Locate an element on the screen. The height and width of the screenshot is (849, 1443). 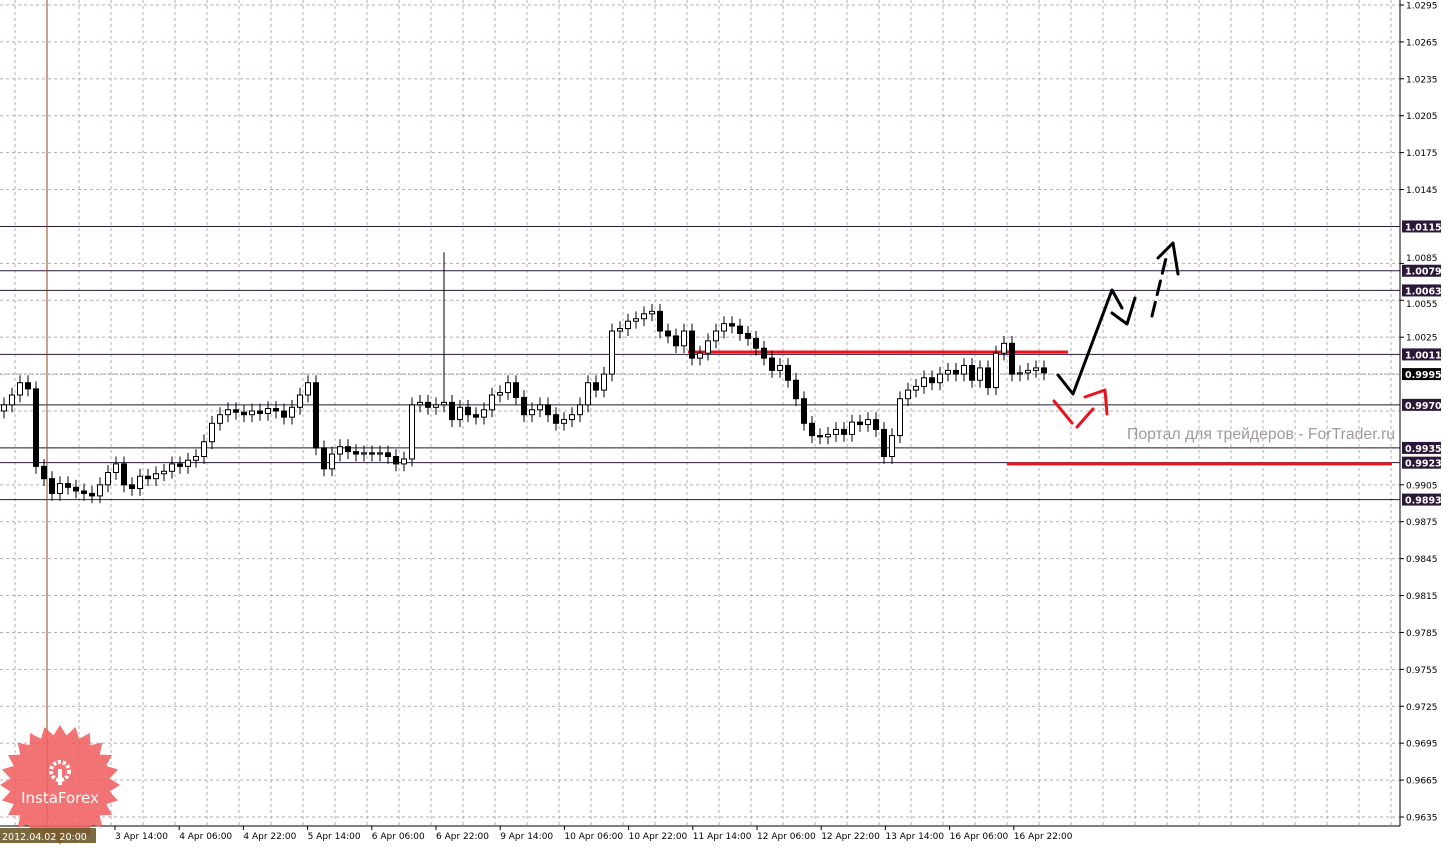
level-price-label: 1.0011 is located at coordinates (1423, 355).